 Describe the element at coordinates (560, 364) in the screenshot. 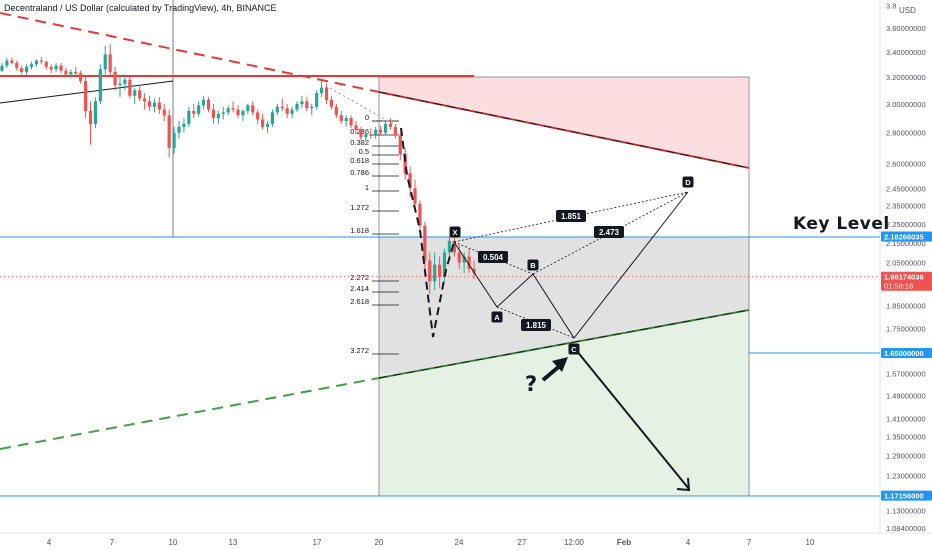

I see `pointer-arrowhead` at that location.